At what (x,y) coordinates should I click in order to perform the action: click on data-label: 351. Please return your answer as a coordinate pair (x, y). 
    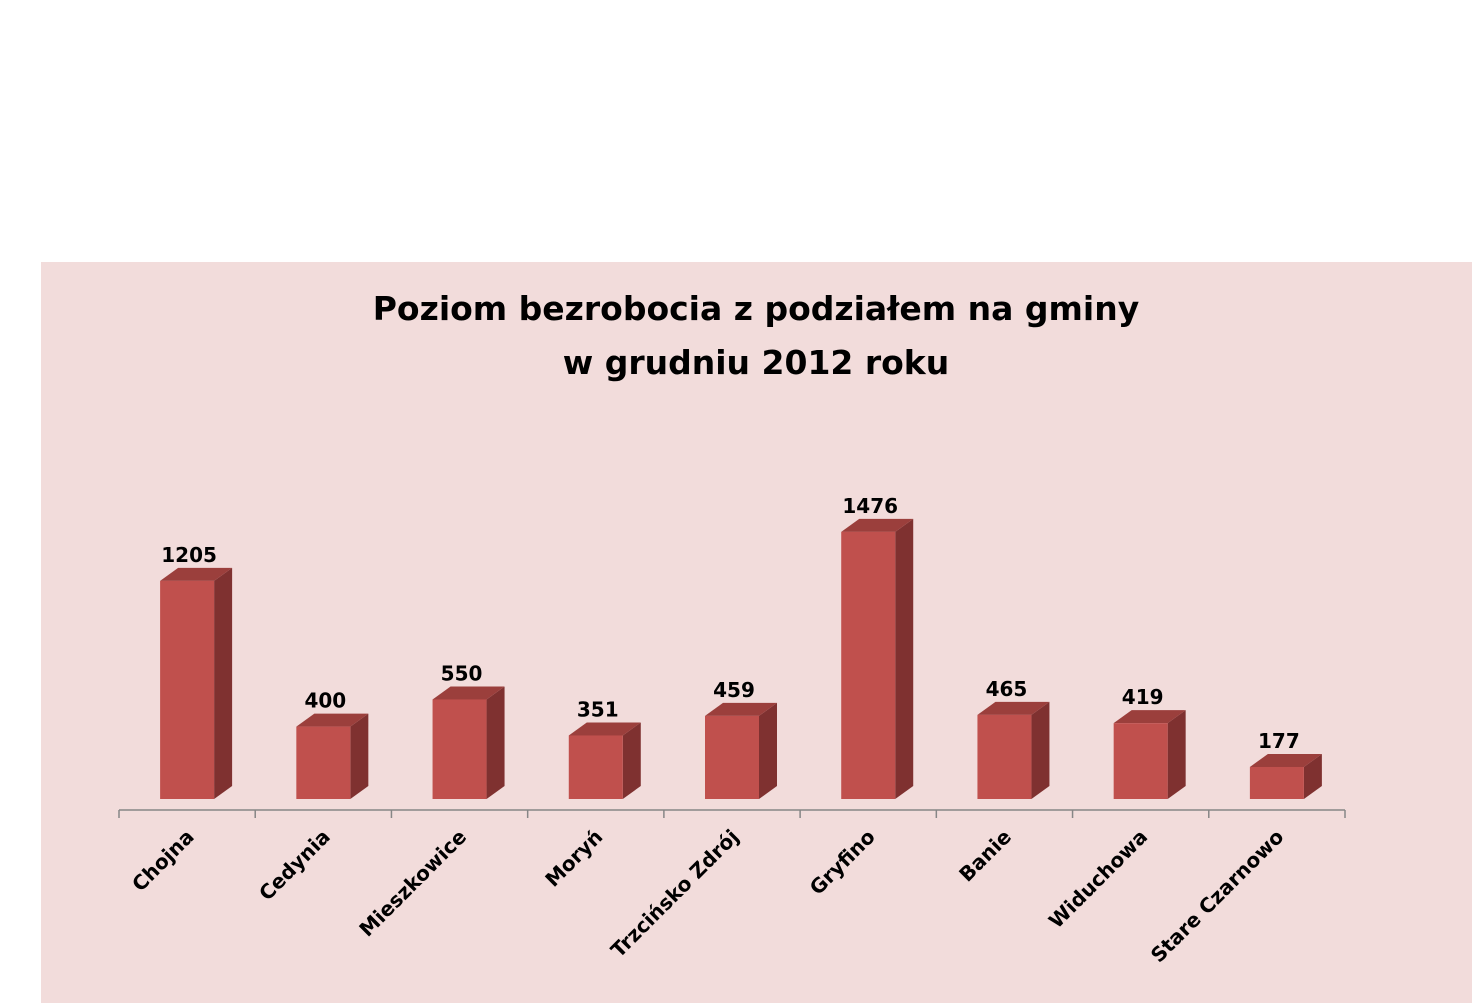
    Looking at the image, I should click on (598, 709).